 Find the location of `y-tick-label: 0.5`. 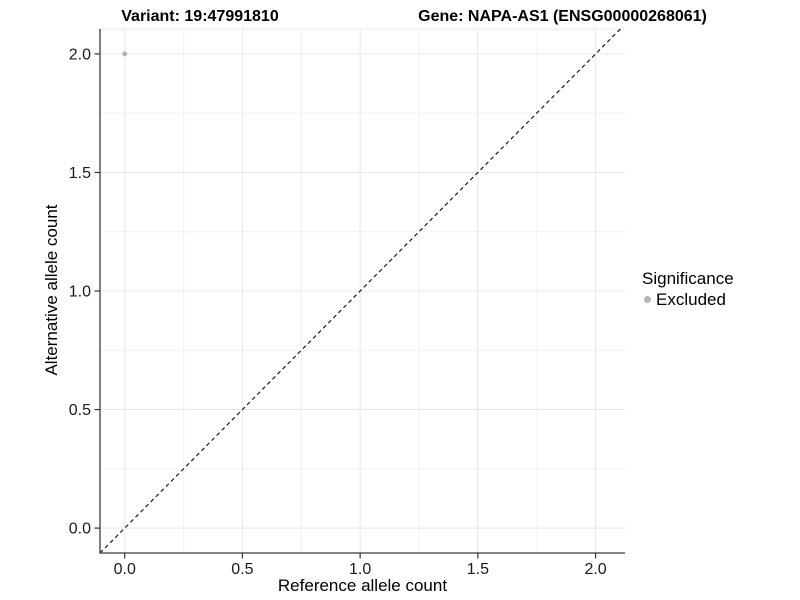

y-tick-label: 0.5 is located at coordinates (80, 410).